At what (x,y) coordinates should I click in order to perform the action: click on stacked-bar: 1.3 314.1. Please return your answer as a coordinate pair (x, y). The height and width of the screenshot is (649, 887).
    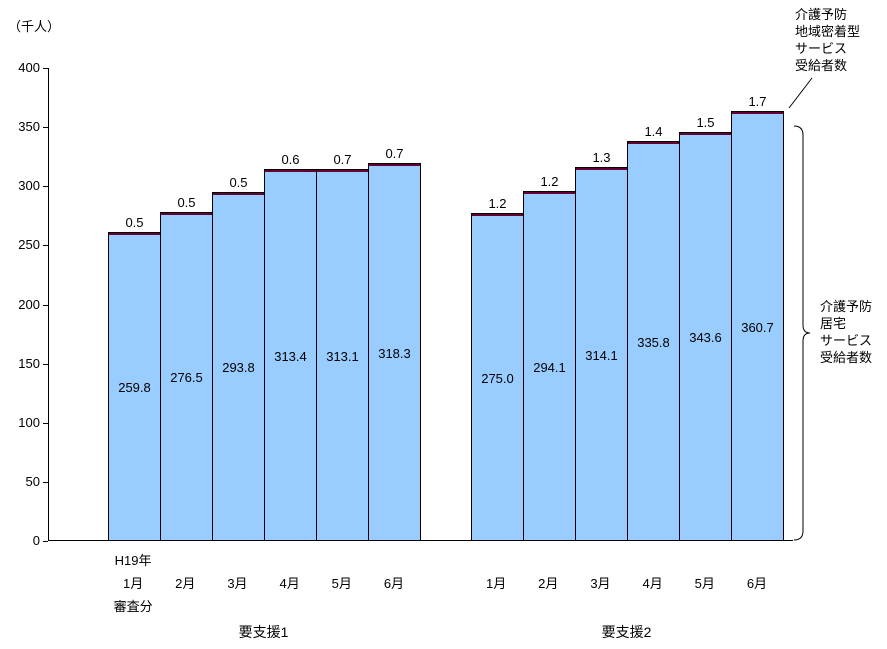
    Looking at the image, I should click on (601, 345).